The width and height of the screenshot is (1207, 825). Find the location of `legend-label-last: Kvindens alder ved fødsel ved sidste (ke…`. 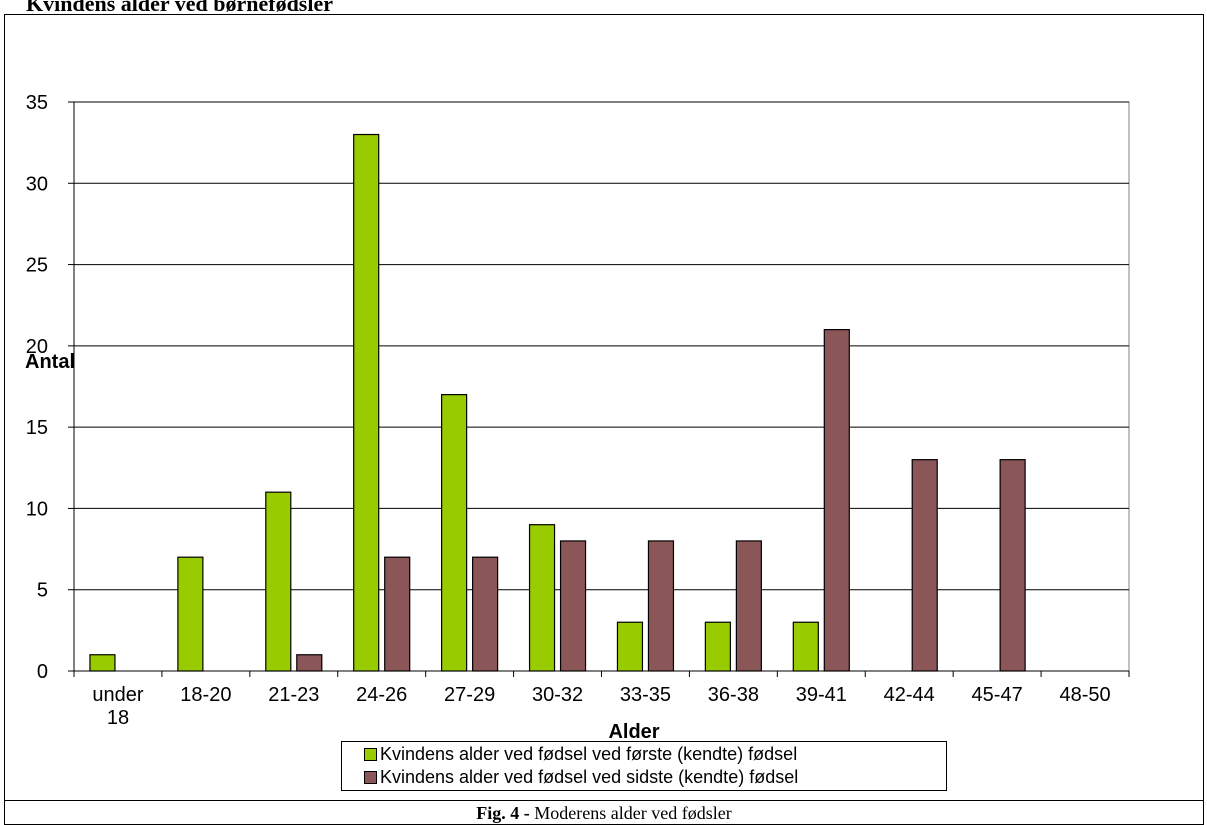

legend-label-last: Kvindens alder ved fødsel ved sidste (ke… is located at coordinates (589, 777).